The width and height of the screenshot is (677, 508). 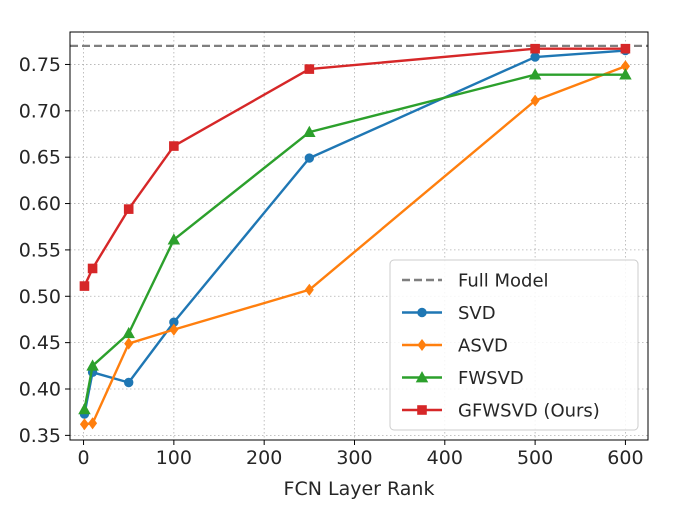 What do you see at coordinates (455, 346) in the screenshot?
I see `legend-item: ASVD` at bounding box center [455, 346].